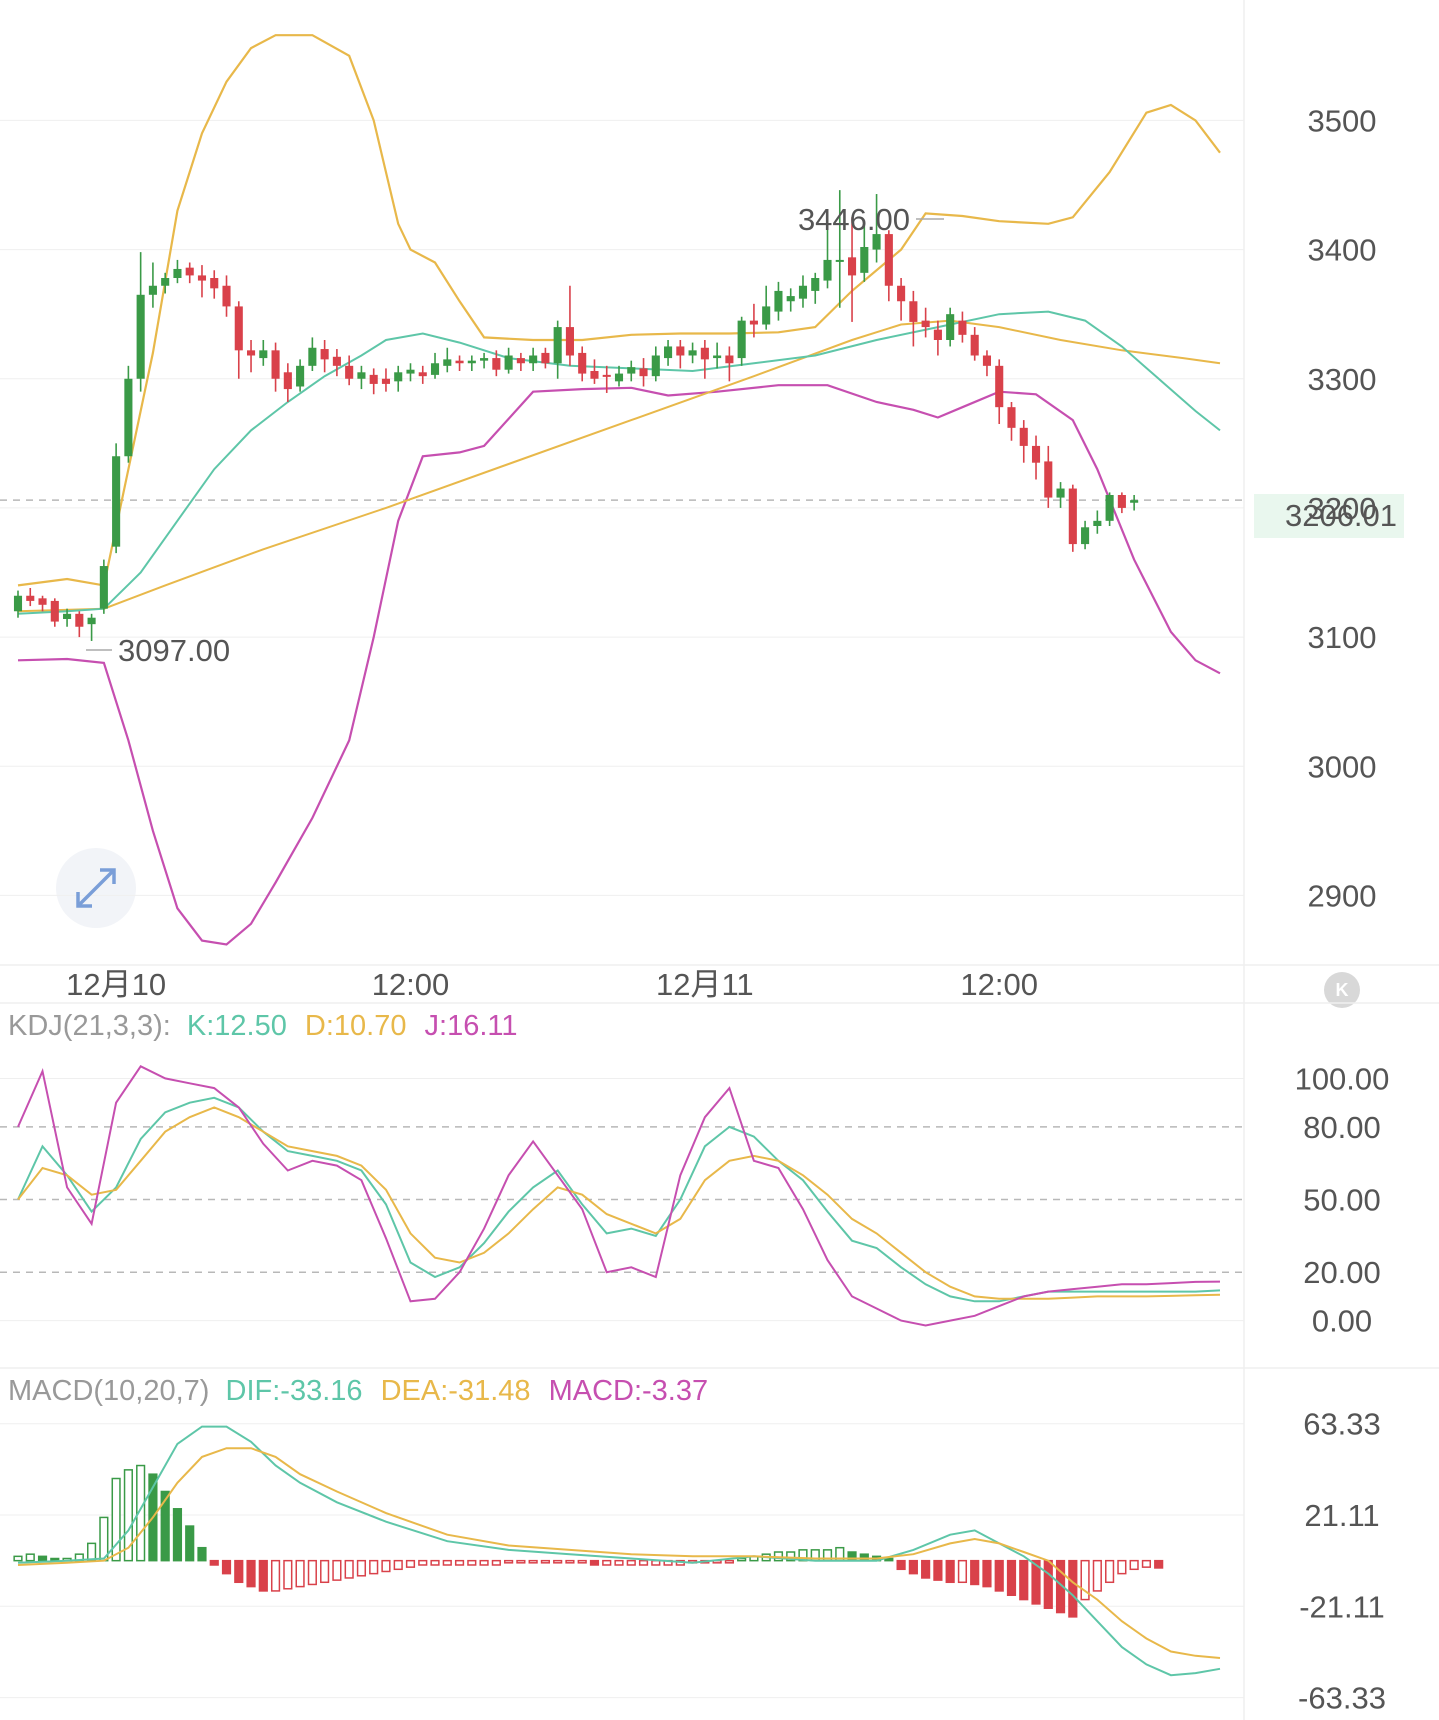 Image resolution: width=1439 pixels, height=1720 pixels. Describe the element at coordinates (1342, 990) in the screenshot. I see `k-button: K` at that location.